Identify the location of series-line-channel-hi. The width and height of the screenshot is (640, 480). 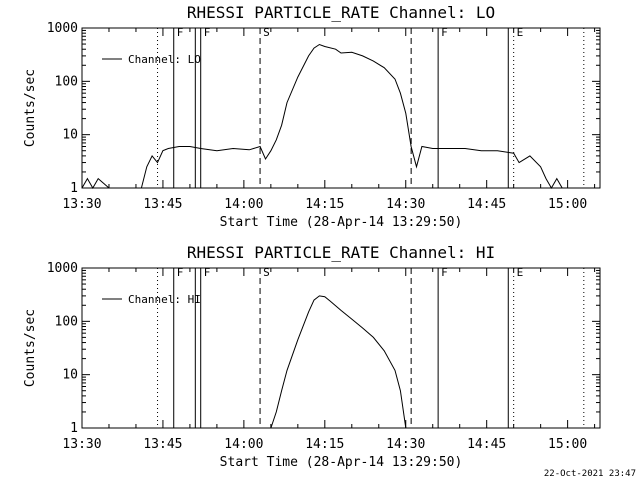
(338, 362).